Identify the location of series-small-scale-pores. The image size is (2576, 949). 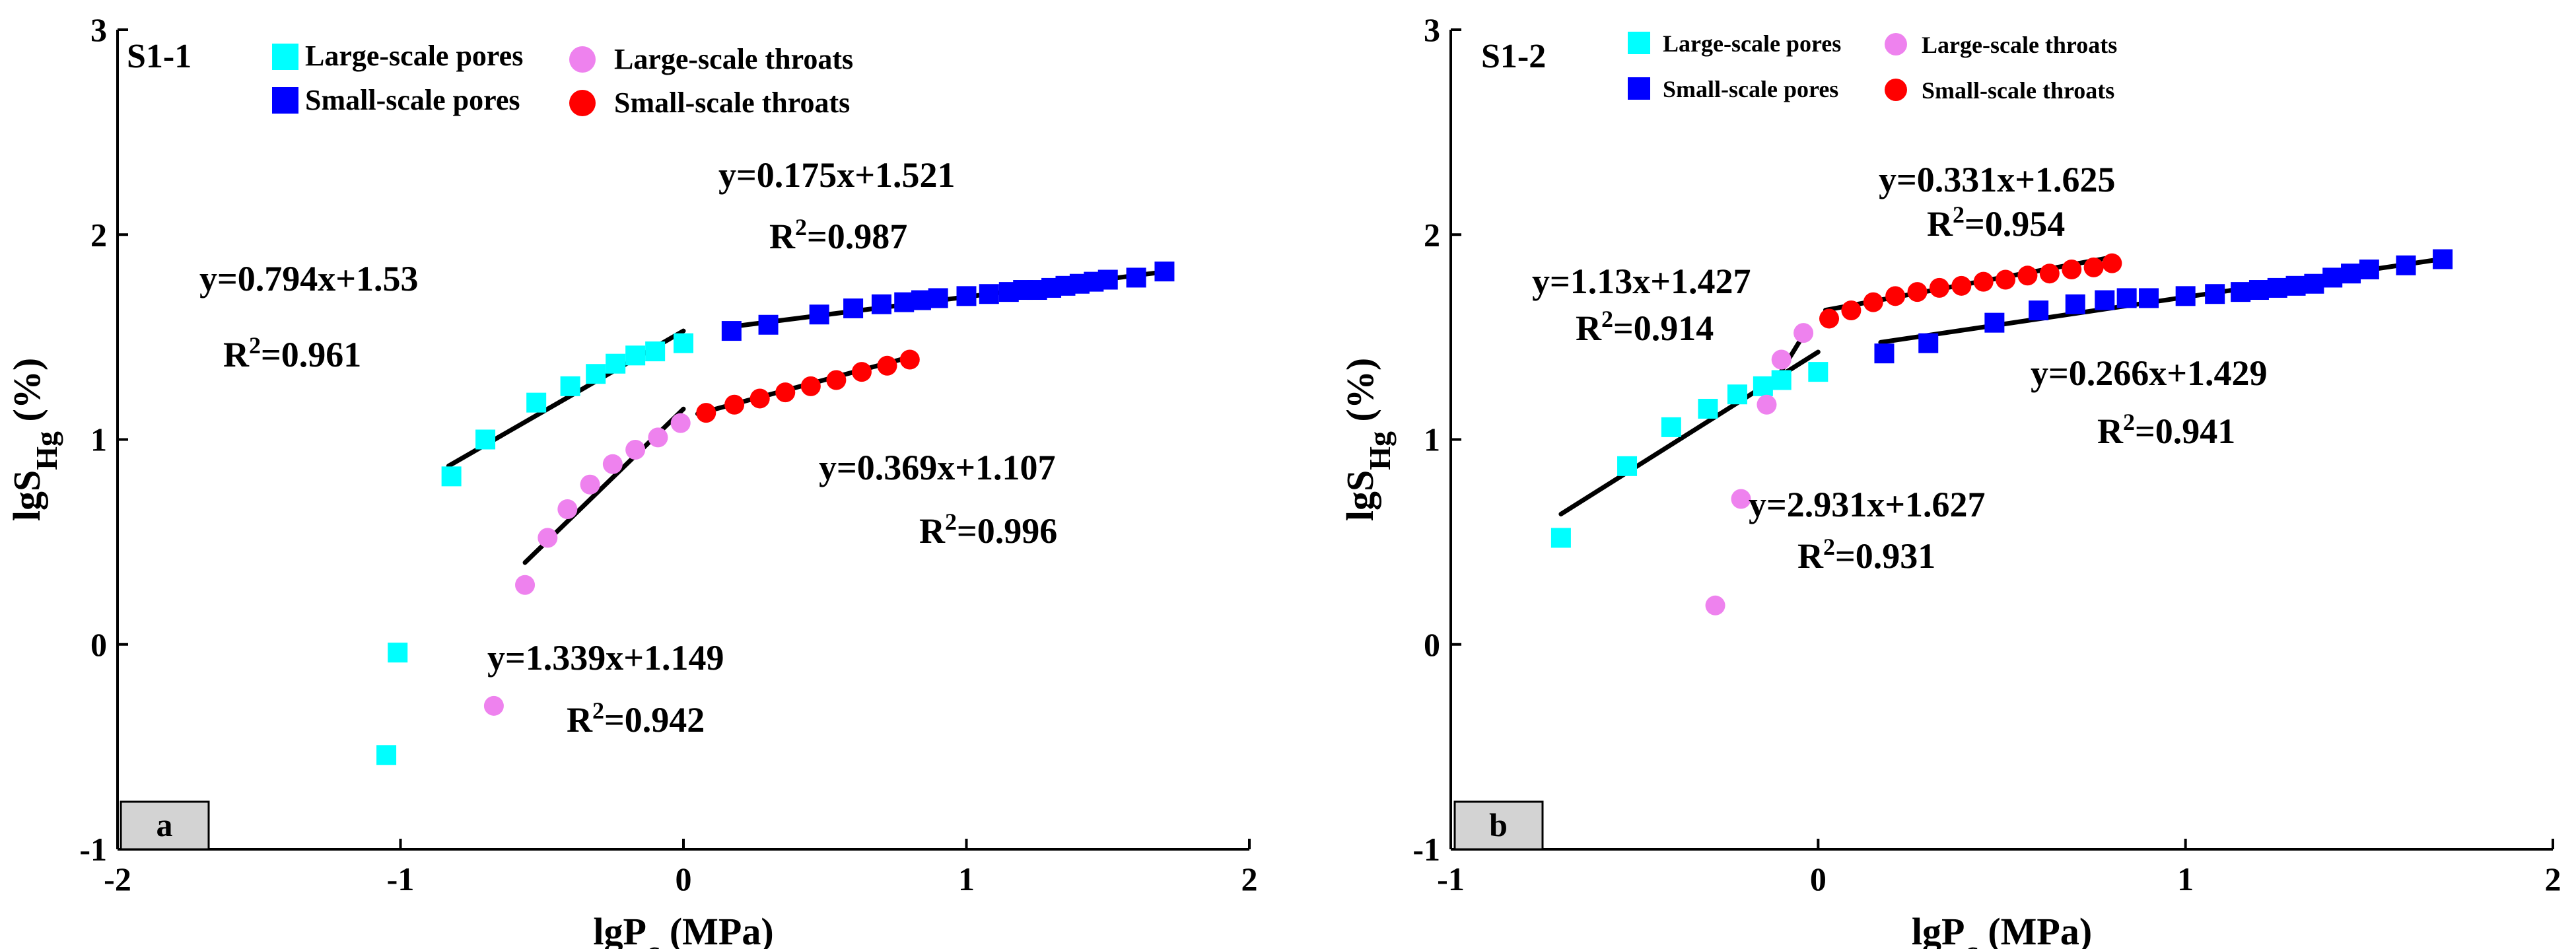
(2164, 306).